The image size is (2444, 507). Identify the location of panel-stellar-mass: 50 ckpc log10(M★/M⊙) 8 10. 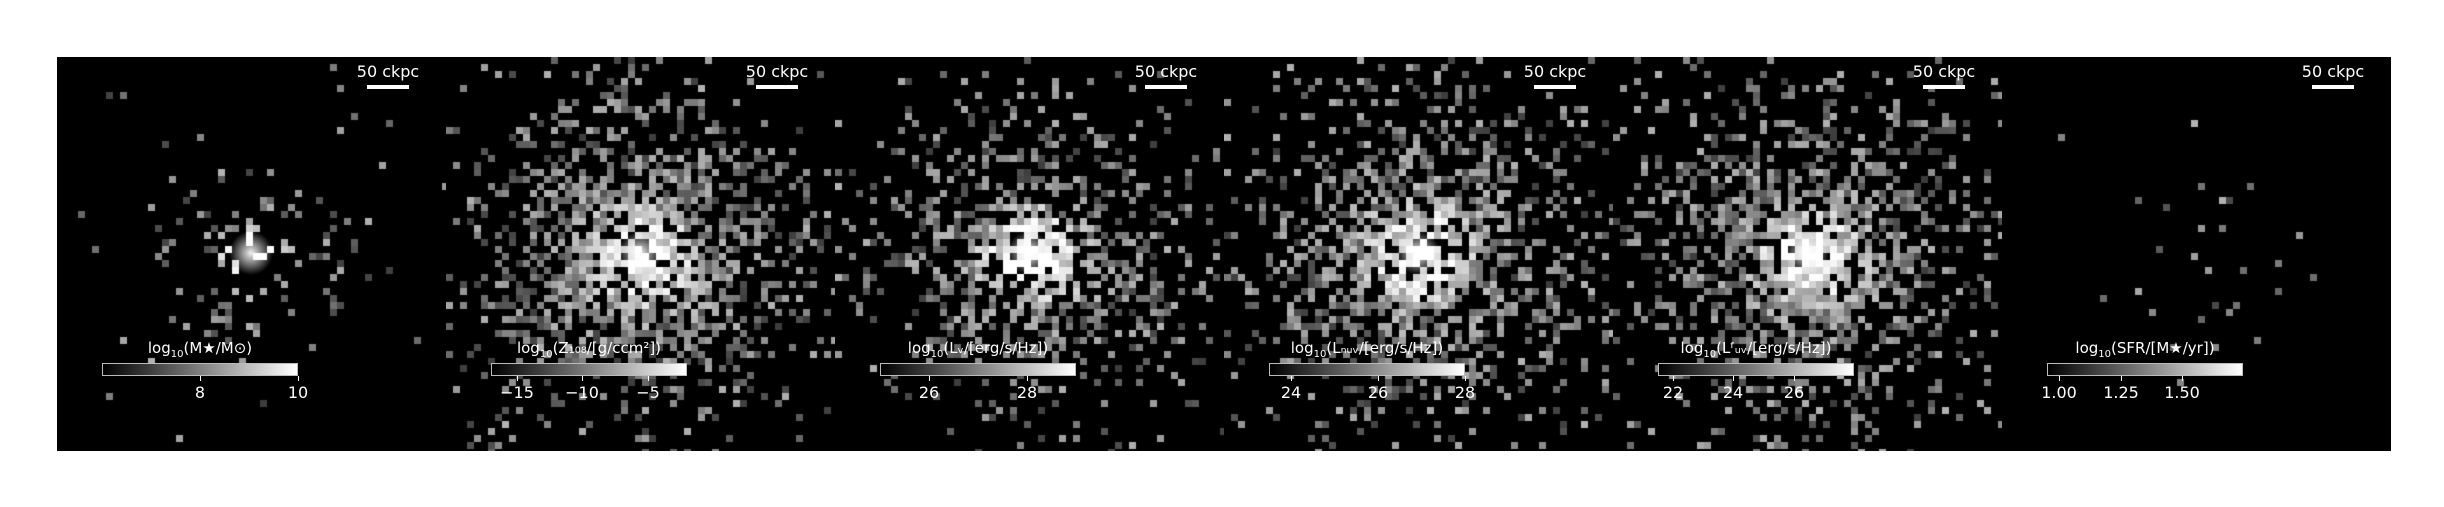
(251, 254).